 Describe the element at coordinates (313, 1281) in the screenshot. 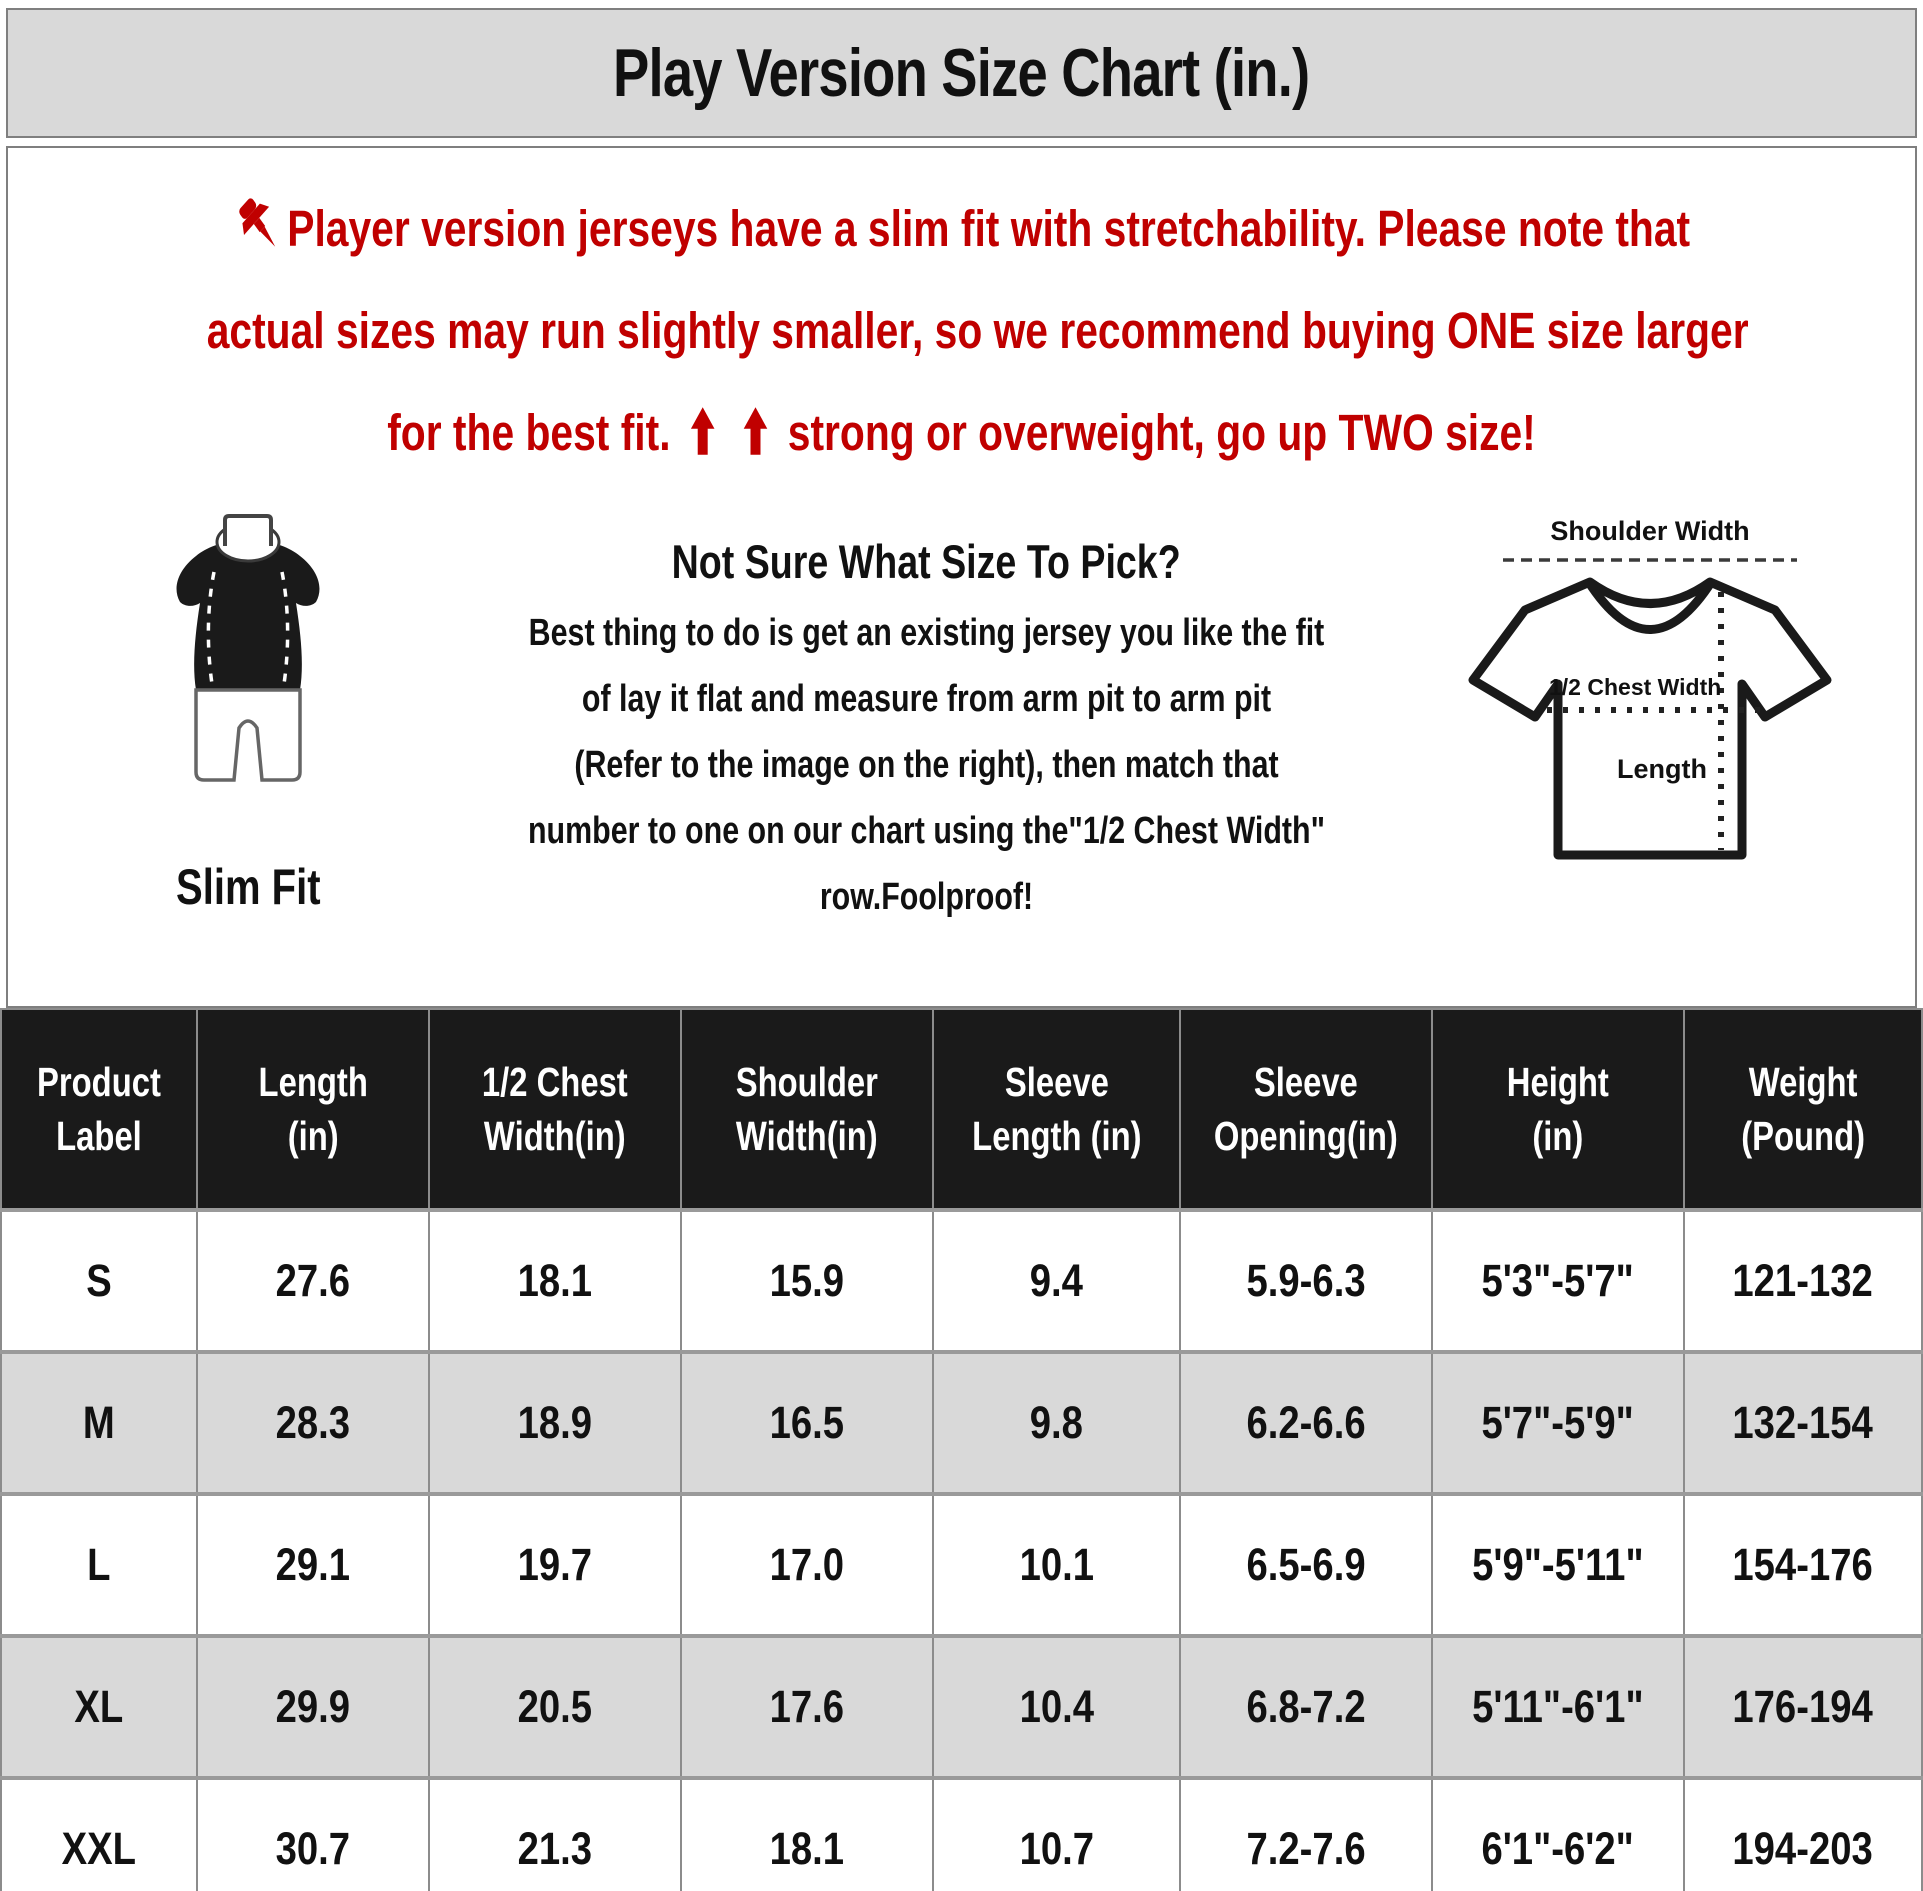

I see `table-cell: 27.6` at that location.